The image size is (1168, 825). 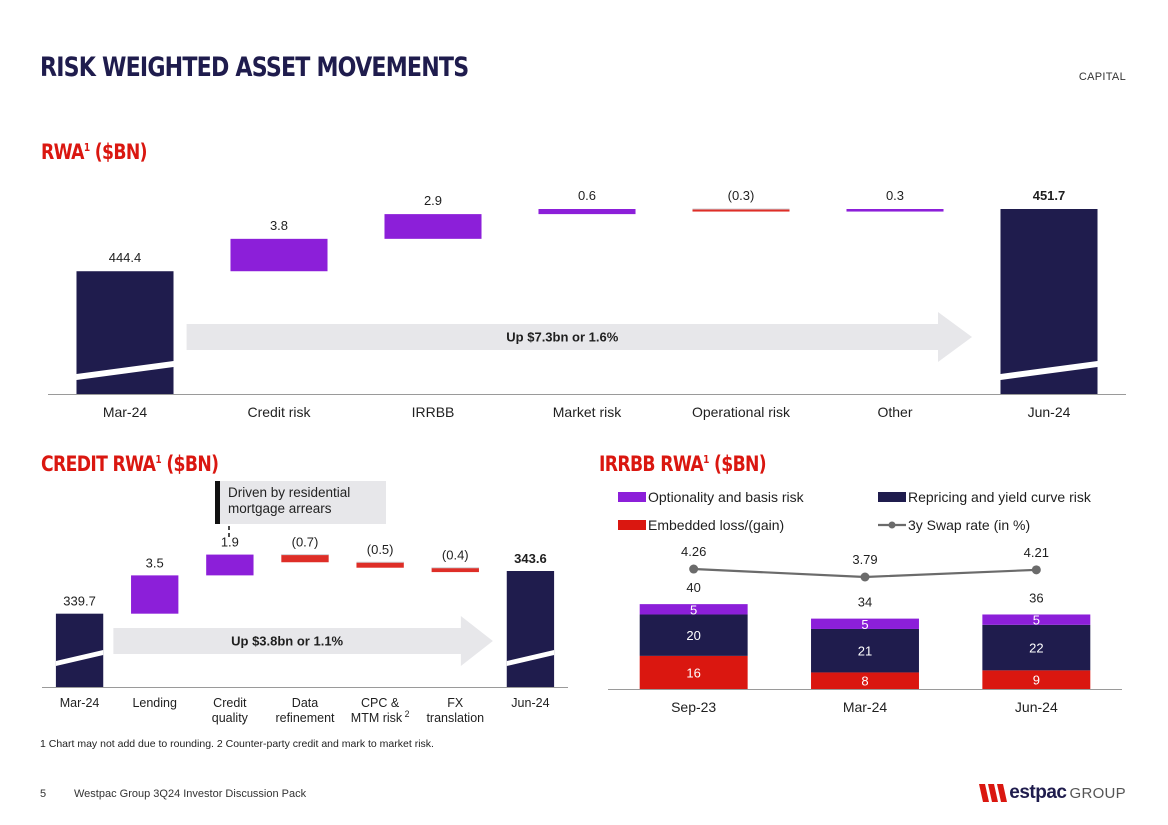 I want to click on bar-lending, so click(x=155, y=594).